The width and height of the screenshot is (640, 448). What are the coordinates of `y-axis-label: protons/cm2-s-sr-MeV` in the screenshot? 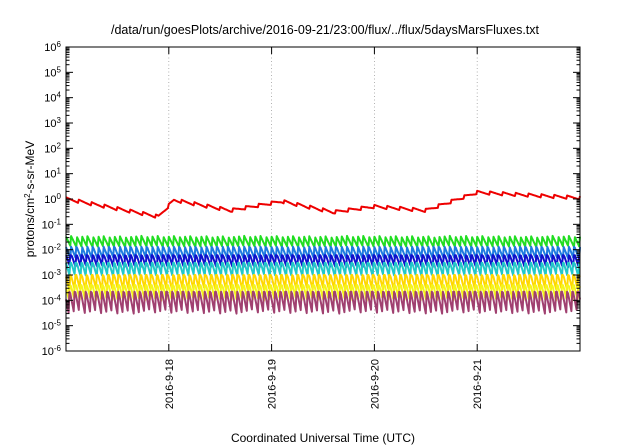 It's located at (30, 199).